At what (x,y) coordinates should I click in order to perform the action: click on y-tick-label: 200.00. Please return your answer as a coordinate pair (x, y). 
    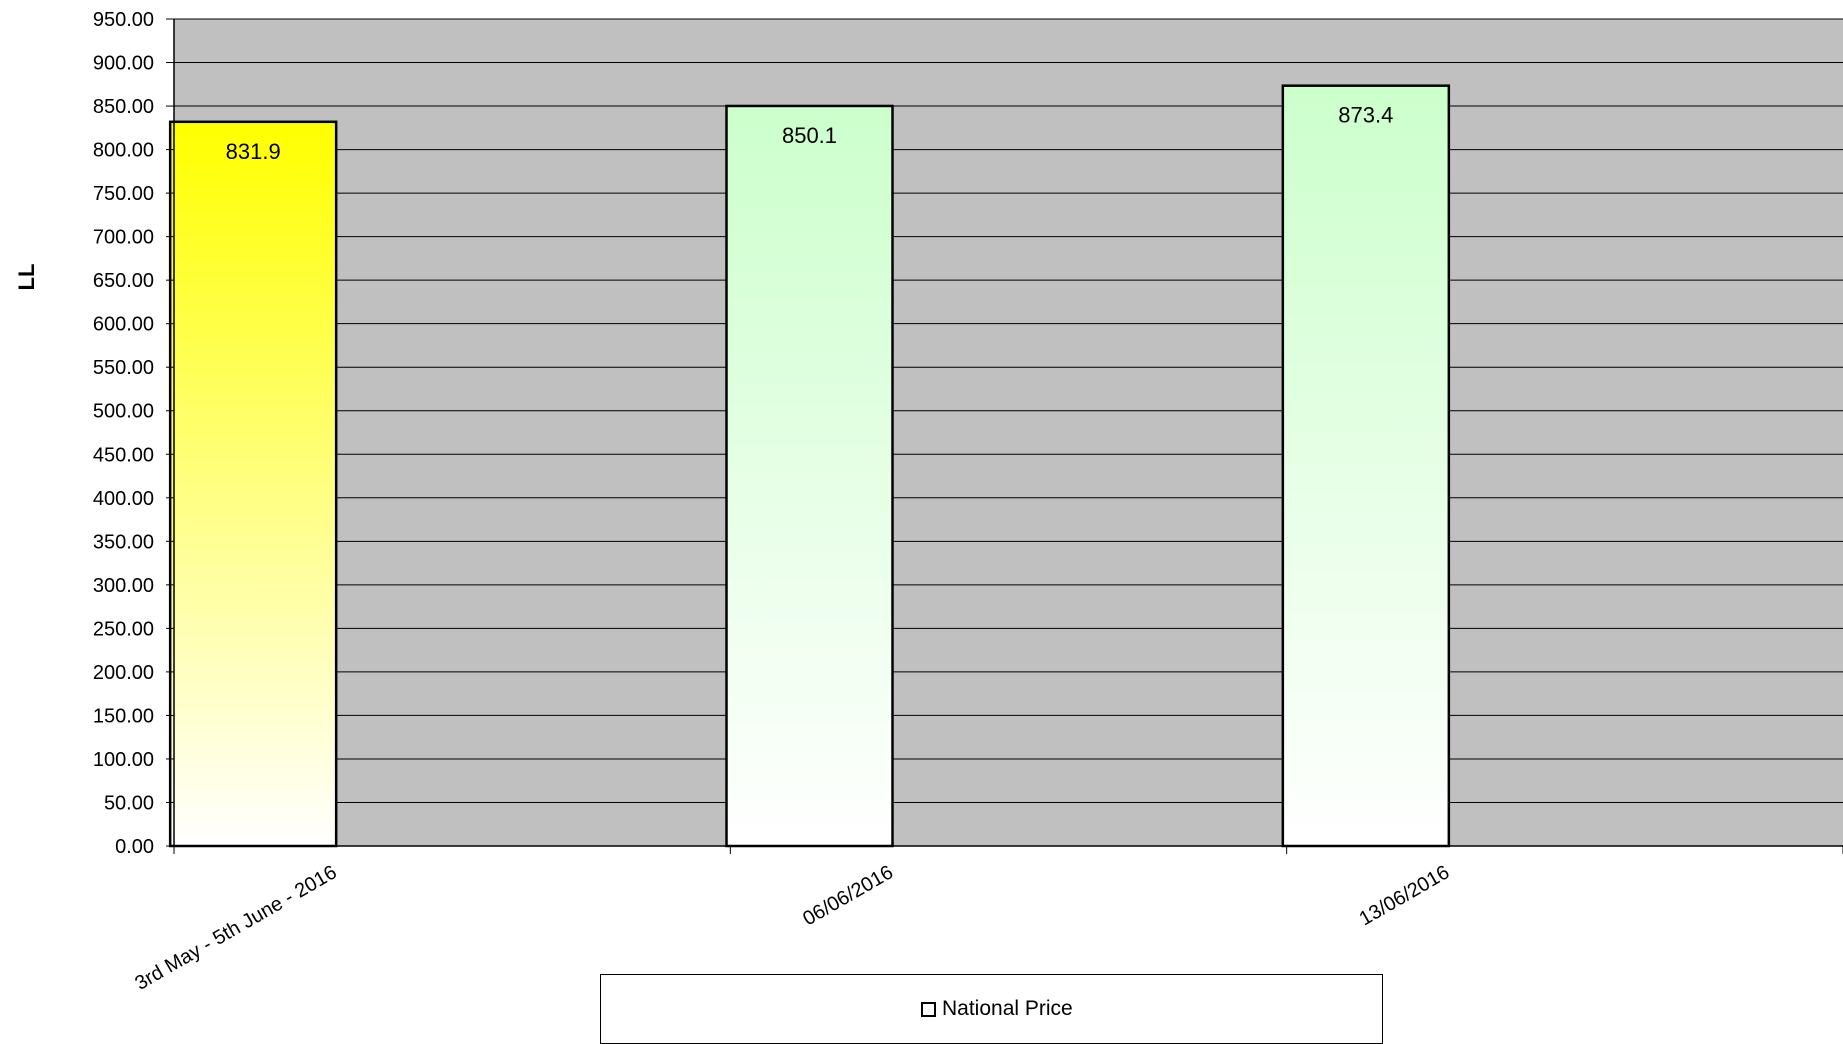
    Looking at the image, I should click on (123, 673).